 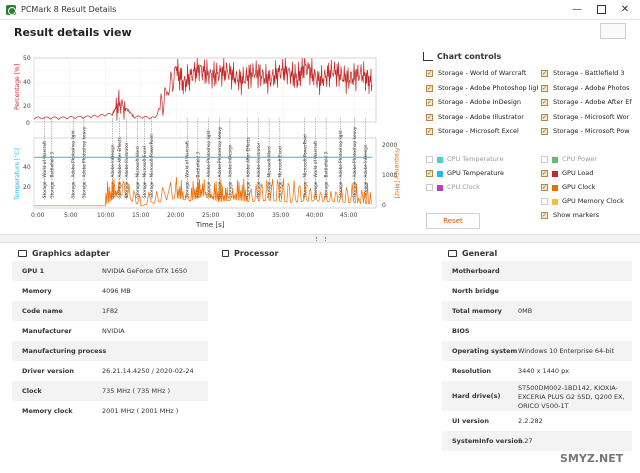 I want to click on info-value: 0MB, so click(x=525, y=311).